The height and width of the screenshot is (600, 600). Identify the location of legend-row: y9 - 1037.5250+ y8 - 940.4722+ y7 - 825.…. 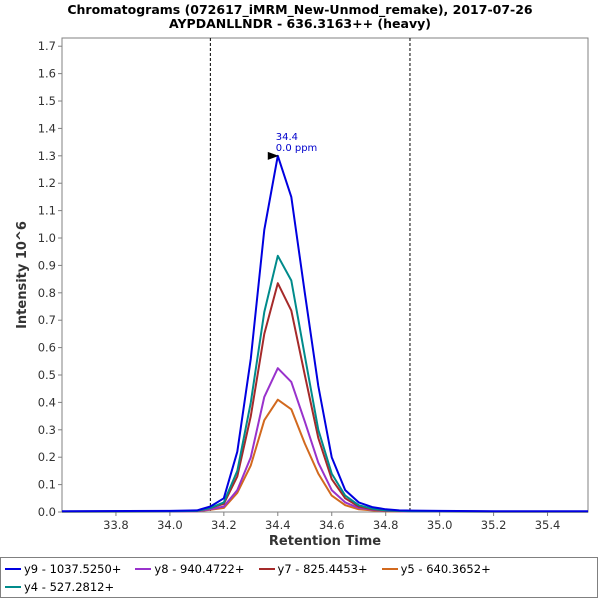
(299, 569).